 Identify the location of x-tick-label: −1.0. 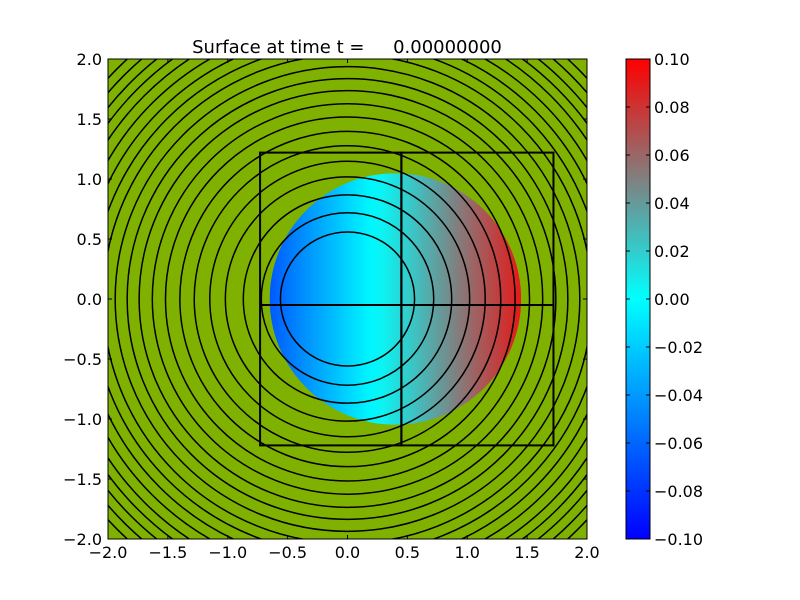
(227, 552).